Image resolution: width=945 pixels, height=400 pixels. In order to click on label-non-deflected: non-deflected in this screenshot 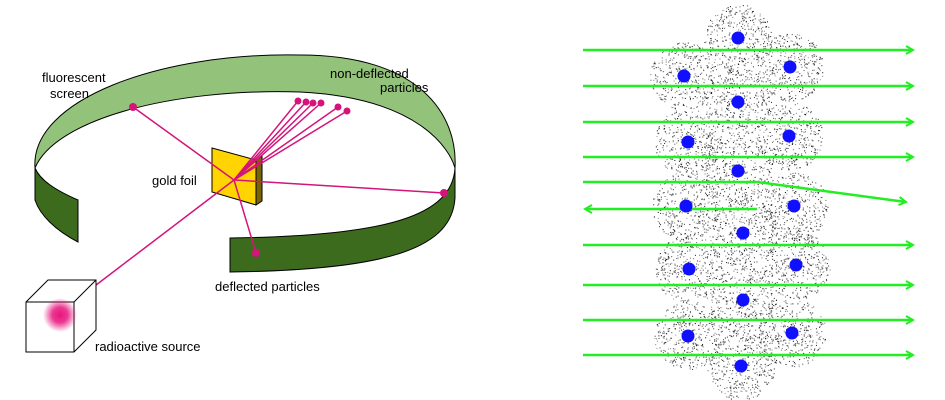, I will do `click(369, 73)`.